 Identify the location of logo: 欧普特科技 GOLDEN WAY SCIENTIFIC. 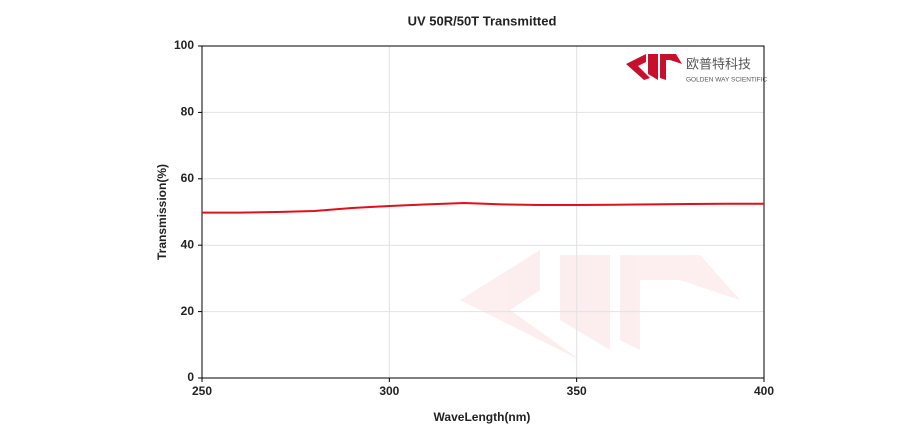
(696, 69).